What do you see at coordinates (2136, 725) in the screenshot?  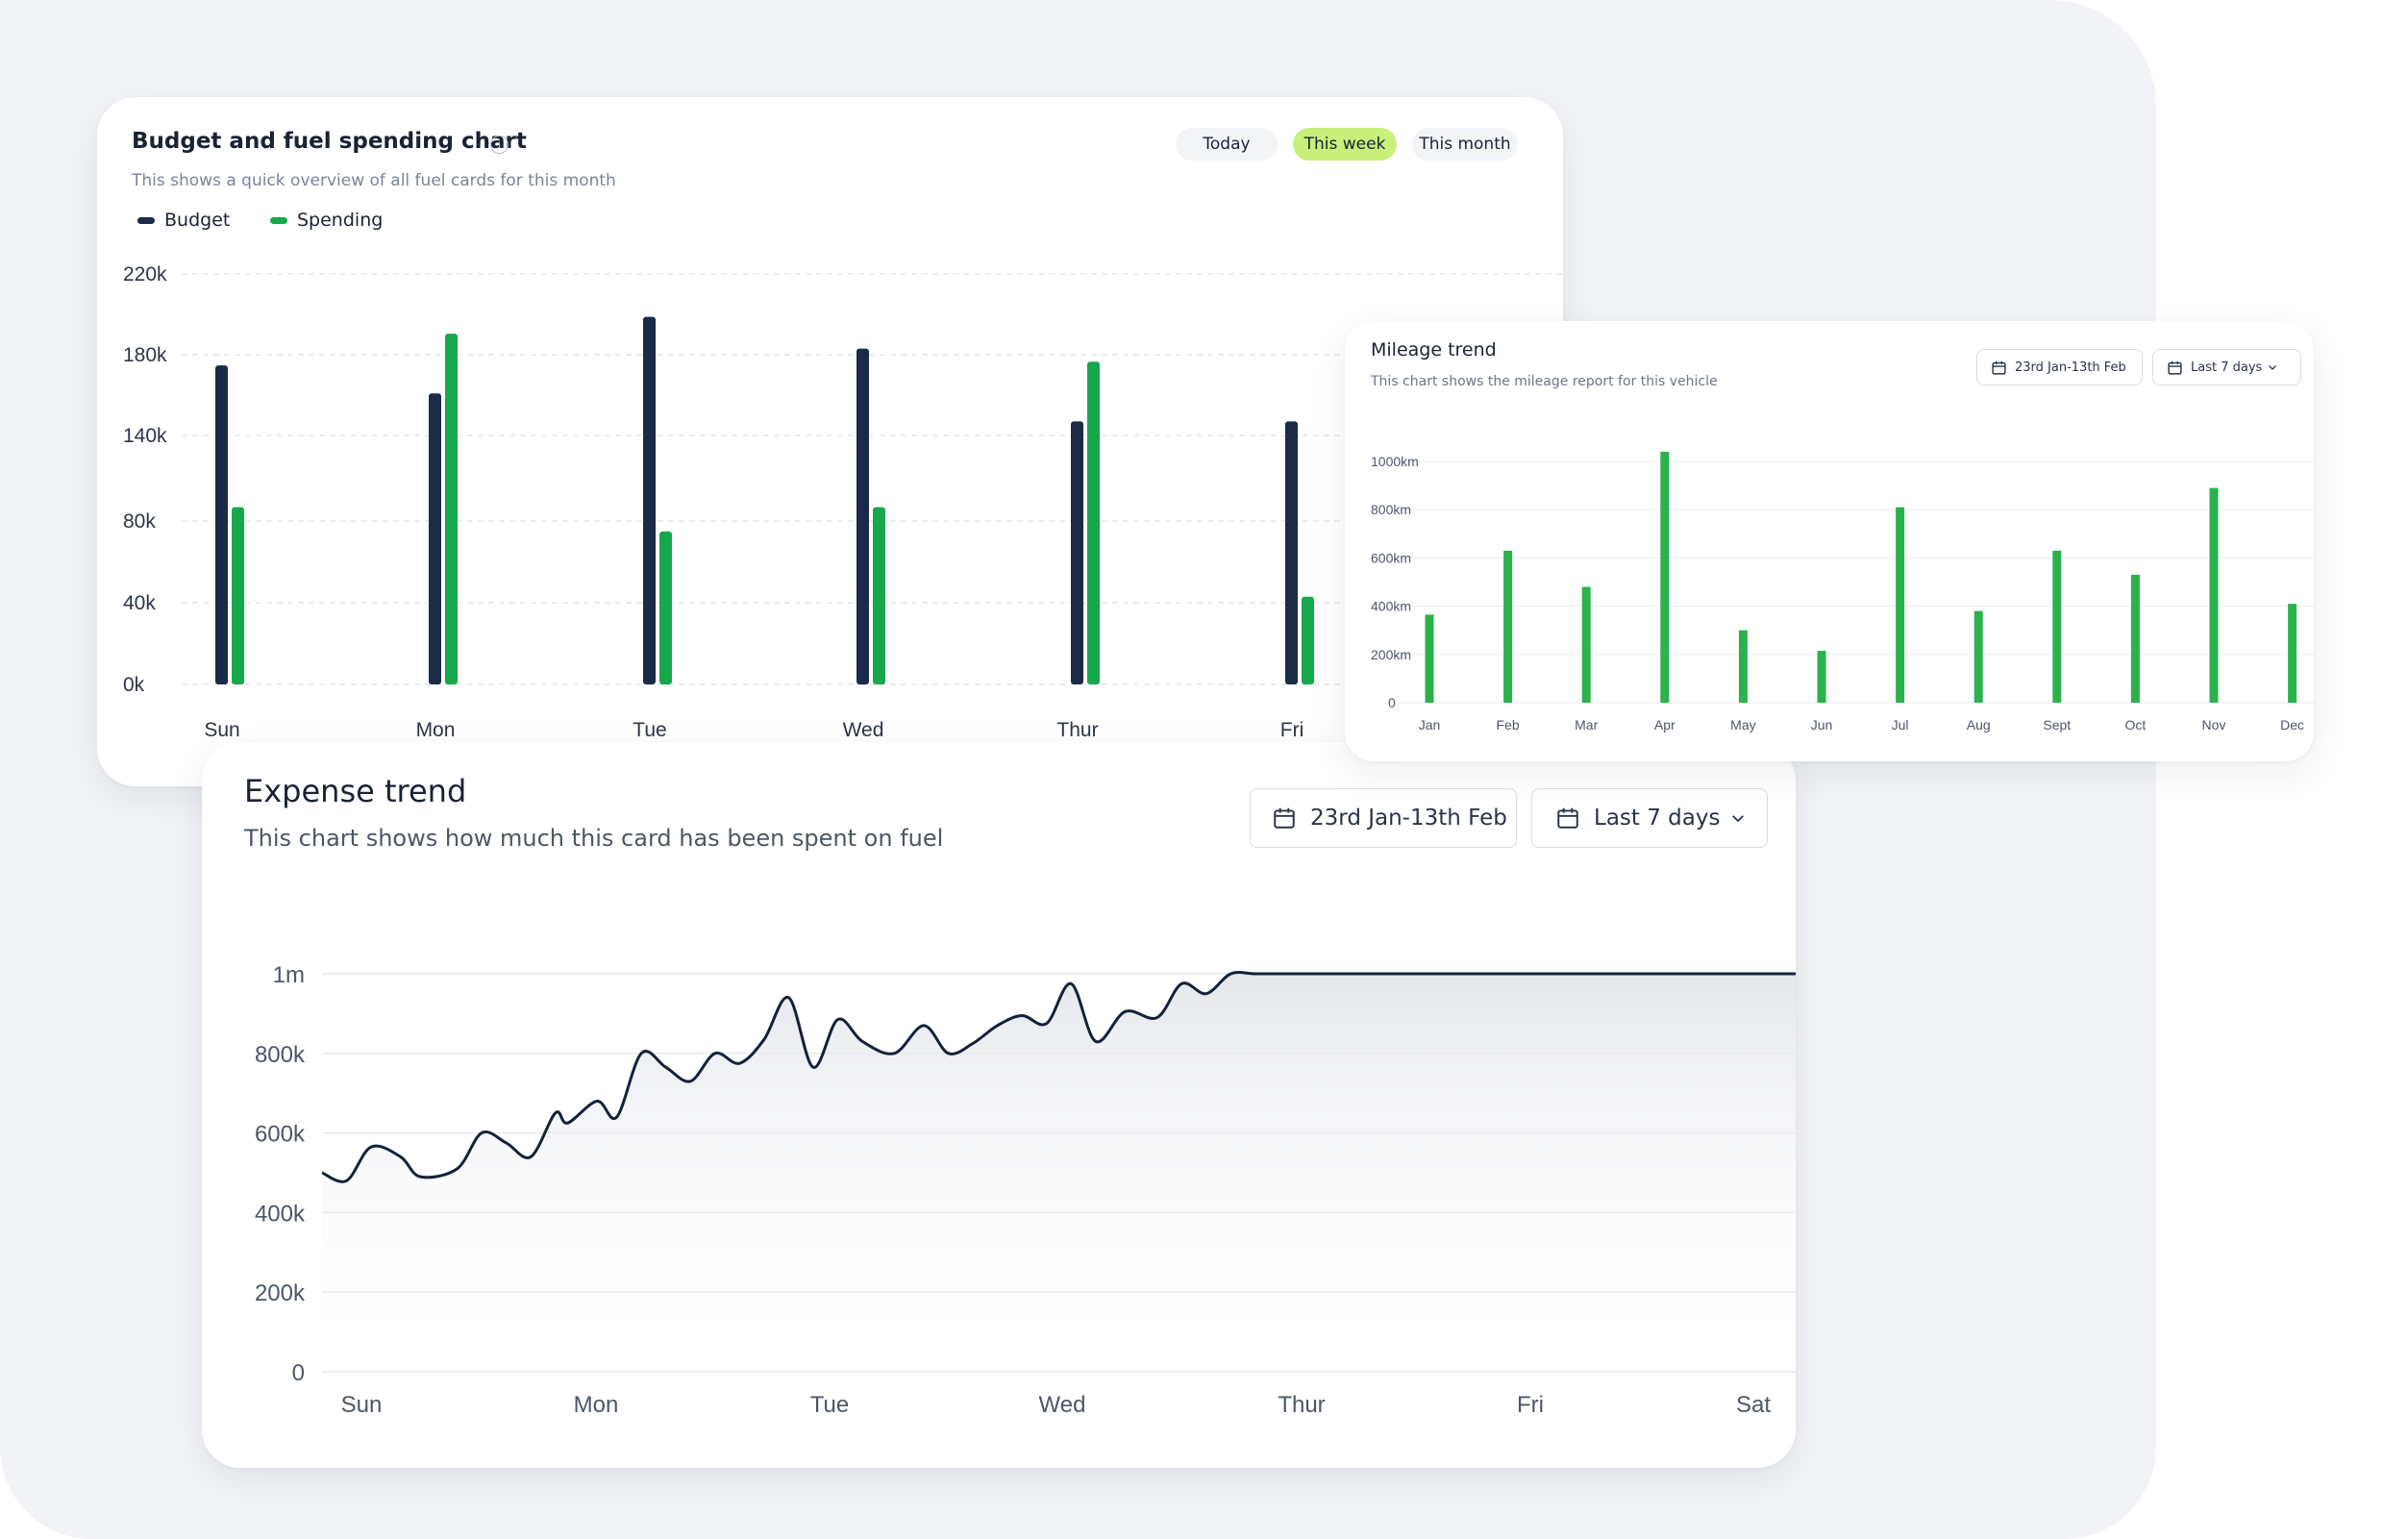 I see `x-tick-label: Oct` at bounding box center [2136, 725].